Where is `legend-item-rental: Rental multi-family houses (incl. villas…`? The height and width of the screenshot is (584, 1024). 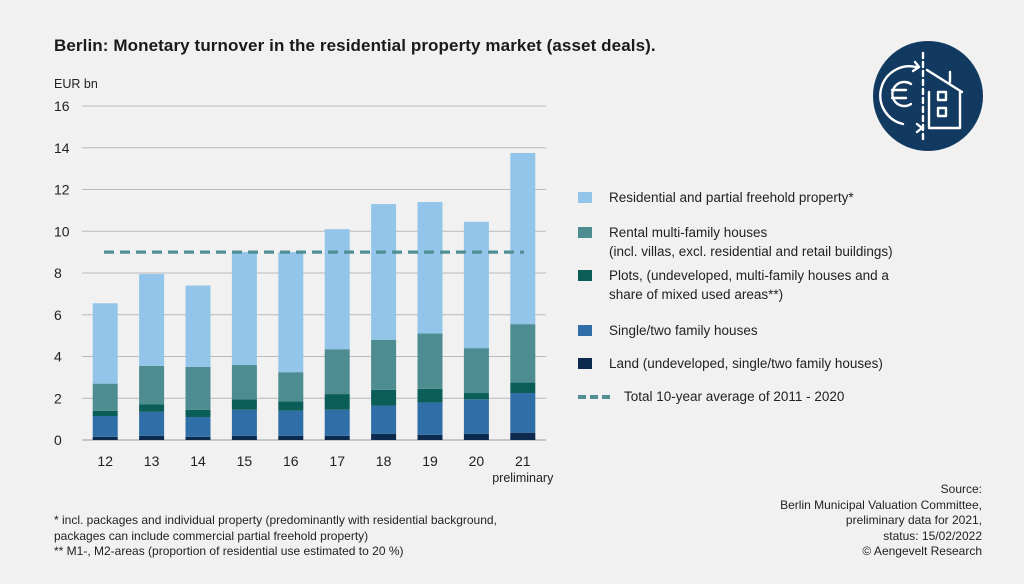
legend-item-rental: Rental multi-family houses (incl. villas… is located at coordinates (735, 242).